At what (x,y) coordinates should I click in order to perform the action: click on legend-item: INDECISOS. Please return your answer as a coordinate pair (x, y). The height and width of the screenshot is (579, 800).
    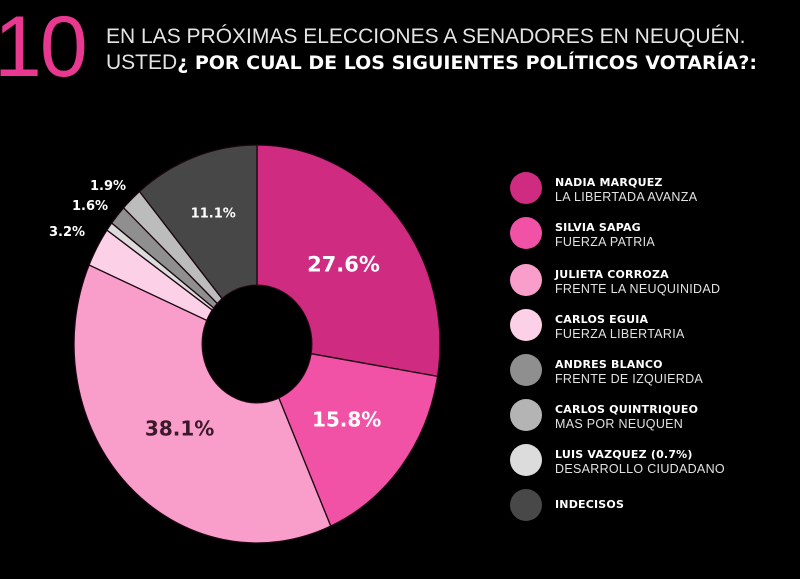
    Looking at the image, I should click on (650, 509).